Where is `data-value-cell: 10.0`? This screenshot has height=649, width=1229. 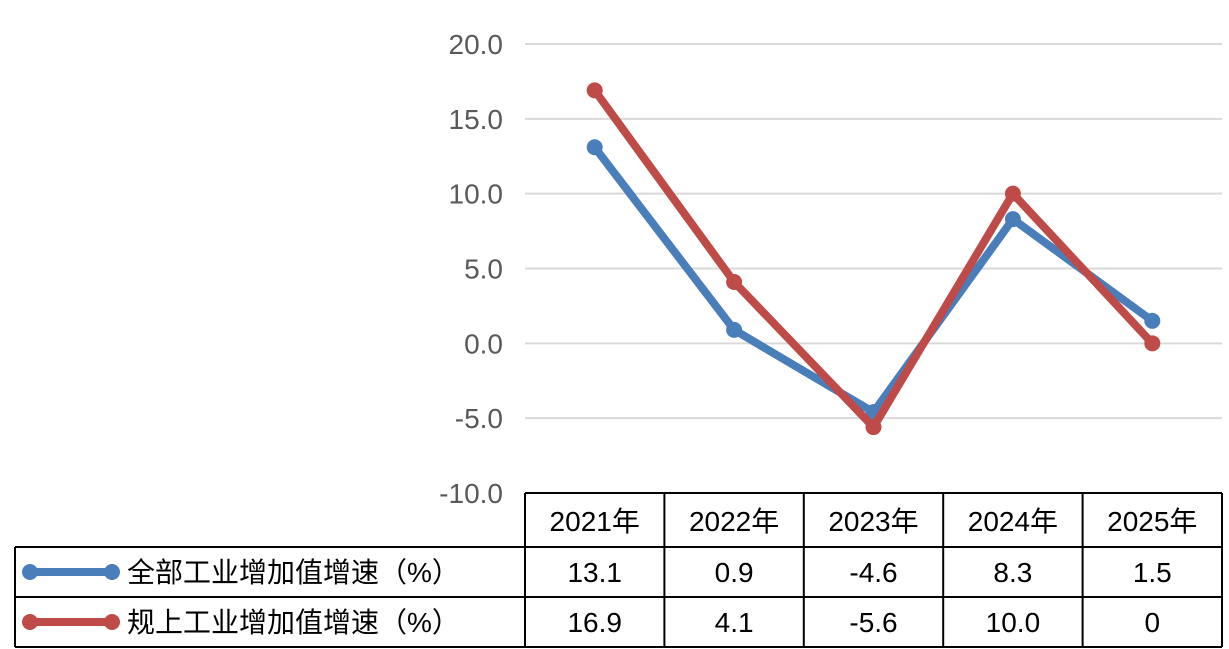 data-value-cell: 10.0 is located at coordinates (1013, 622).